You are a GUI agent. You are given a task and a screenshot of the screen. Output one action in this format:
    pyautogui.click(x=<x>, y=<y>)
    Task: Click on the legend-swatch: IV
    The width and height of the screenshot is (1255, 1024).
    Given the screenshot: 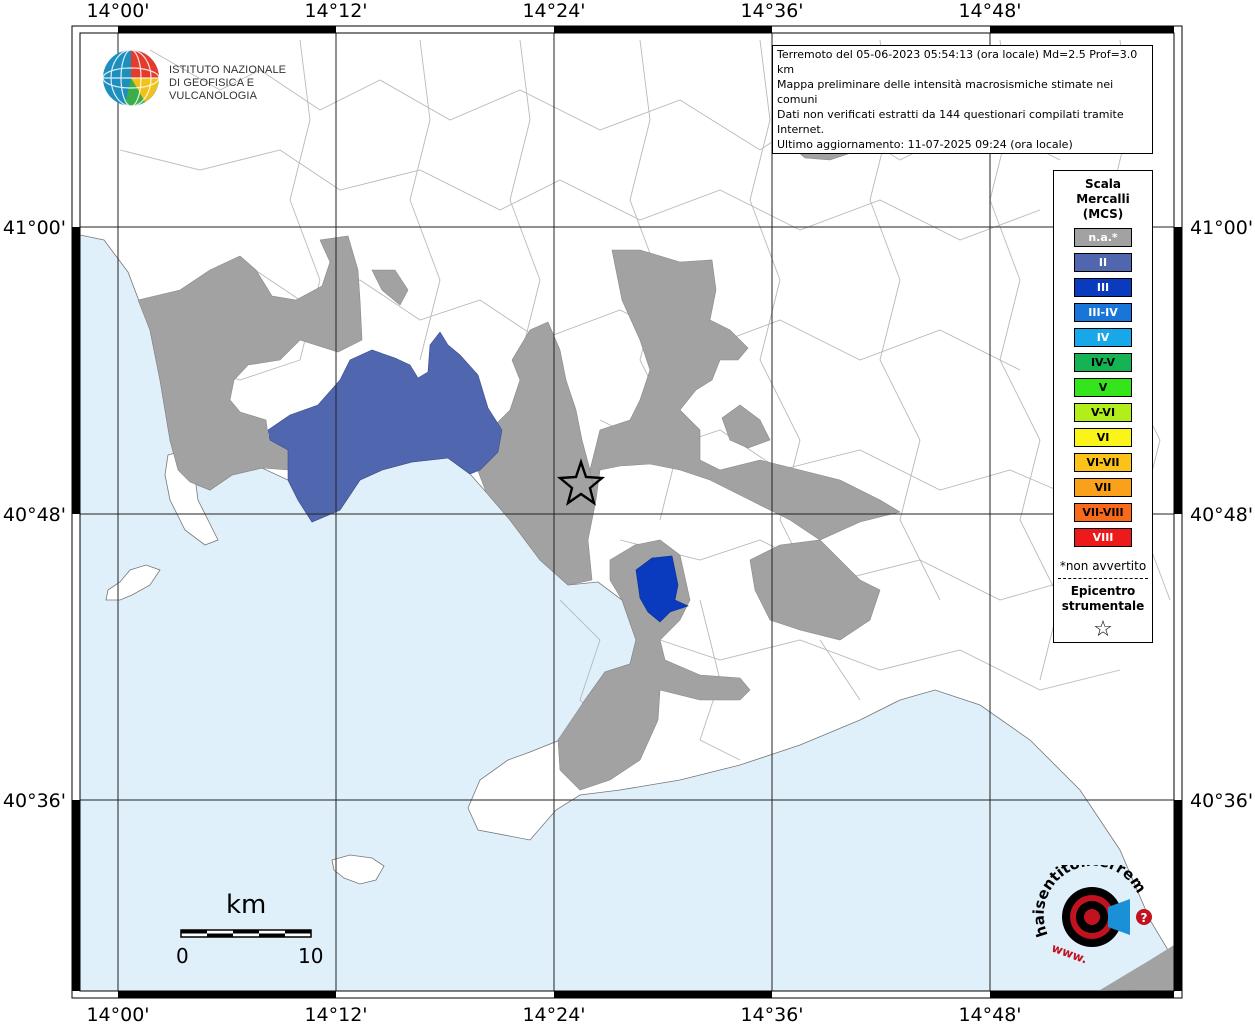 What is the action you would take?
    pyautogui.click(x=1103, y=337)
    